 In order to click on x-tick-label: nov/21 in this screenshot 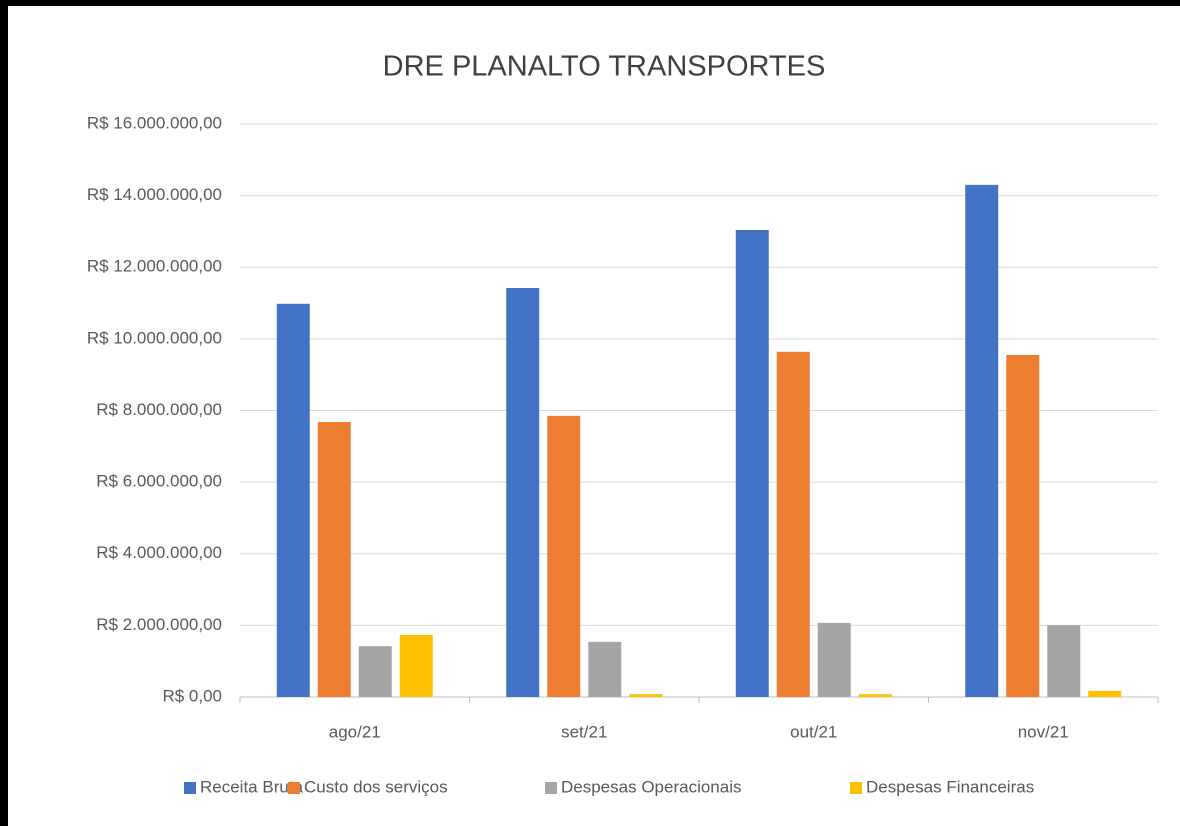, I will do `click(1043, 731)`.